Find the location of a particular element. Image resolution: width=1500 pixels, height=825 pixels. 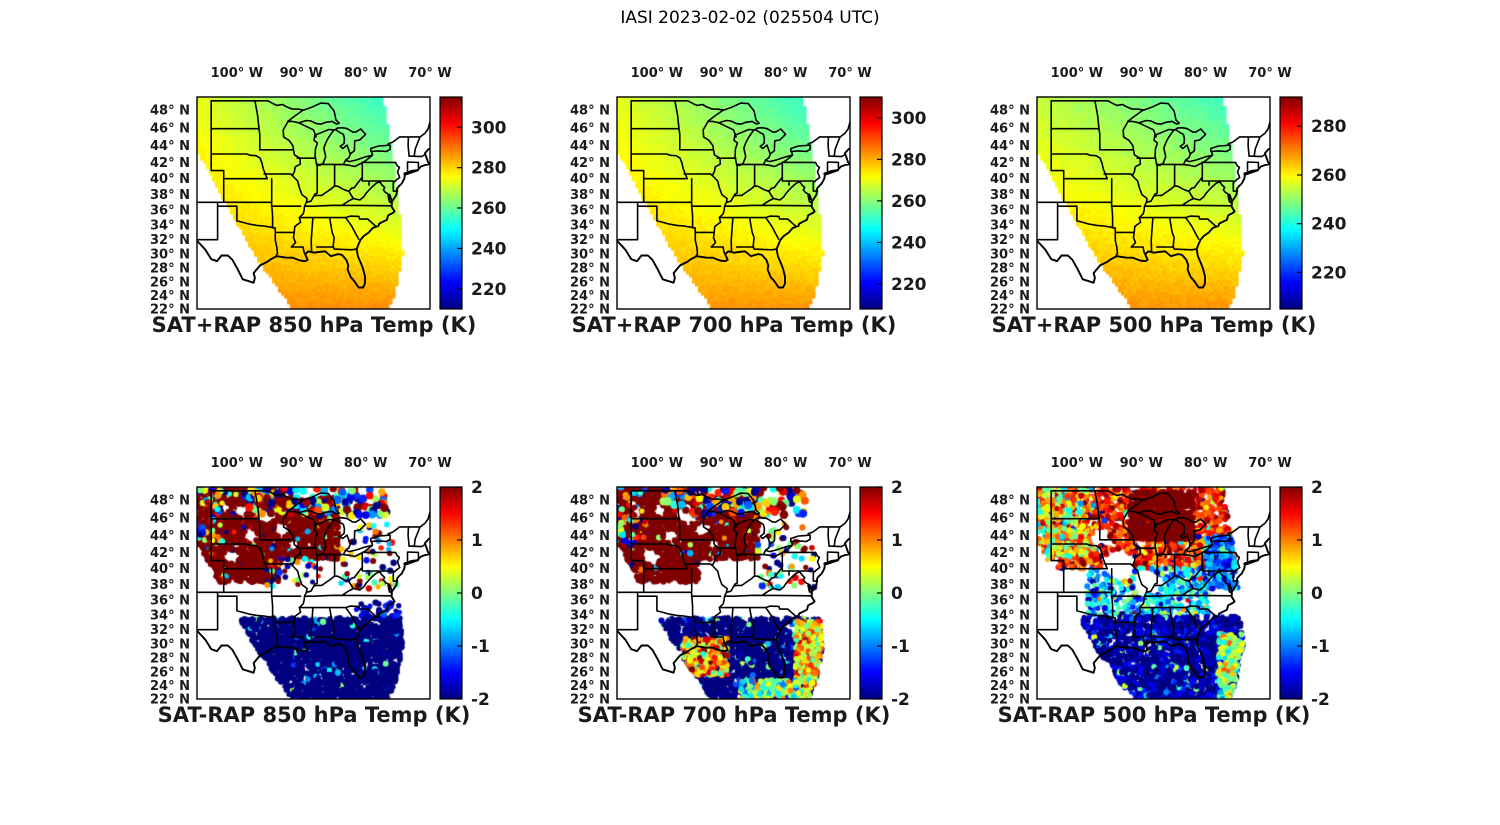

colorbar-tick-label: -1 is located at coordinates (900, 647).